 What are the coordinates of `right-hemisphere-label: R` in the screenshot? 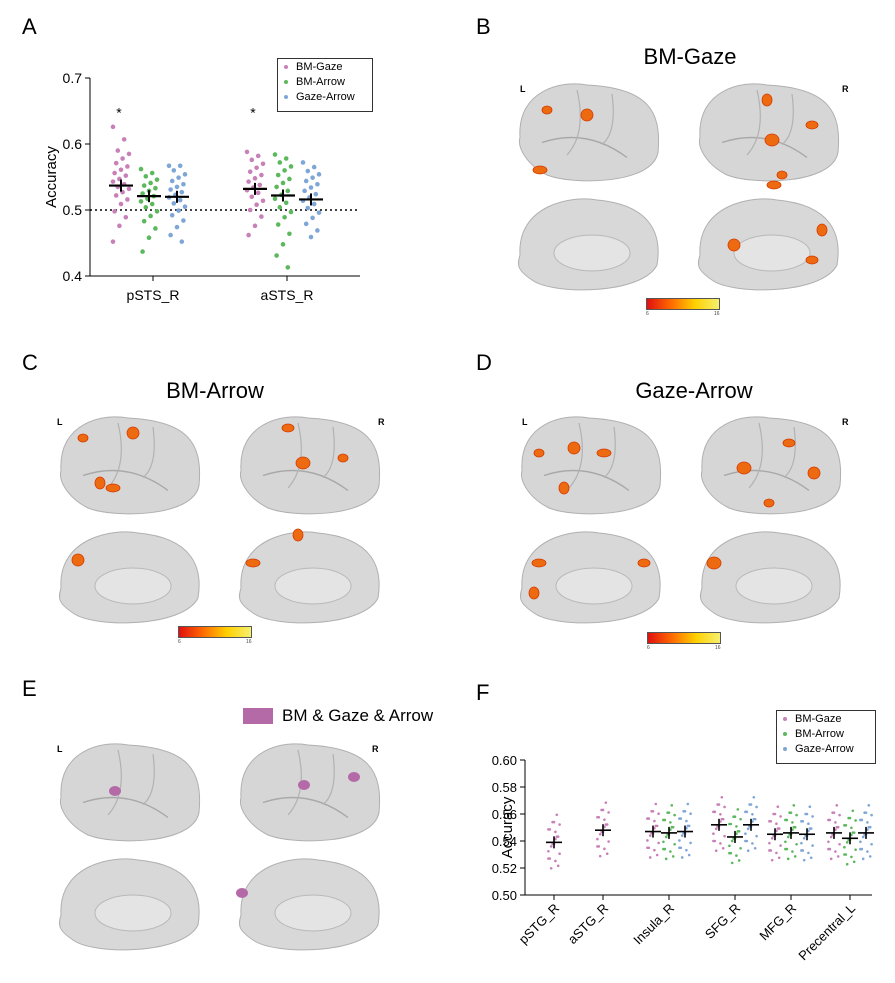 It's located at (845, 89).